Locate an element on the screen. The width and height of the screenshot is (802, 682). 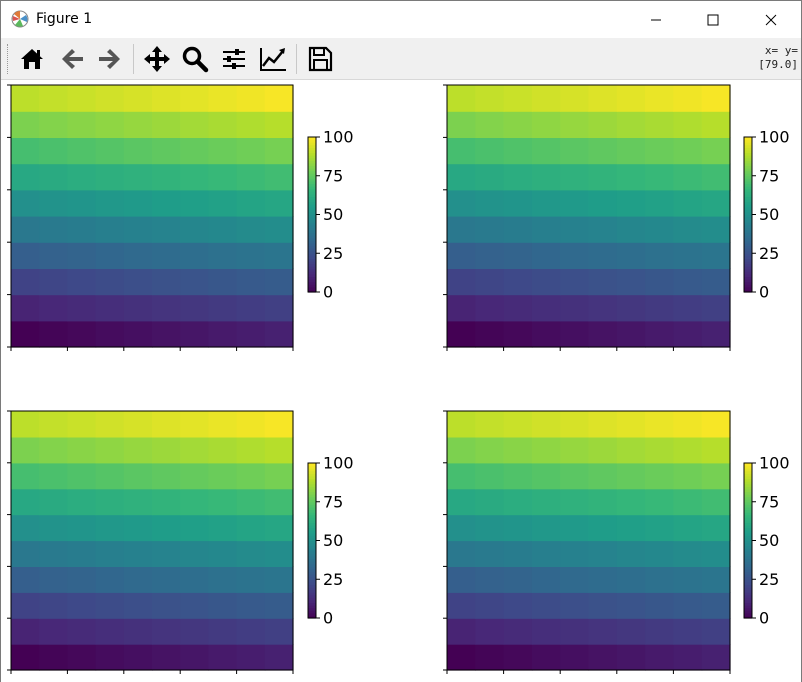
axes-frame is located at coordinates (152, 540).